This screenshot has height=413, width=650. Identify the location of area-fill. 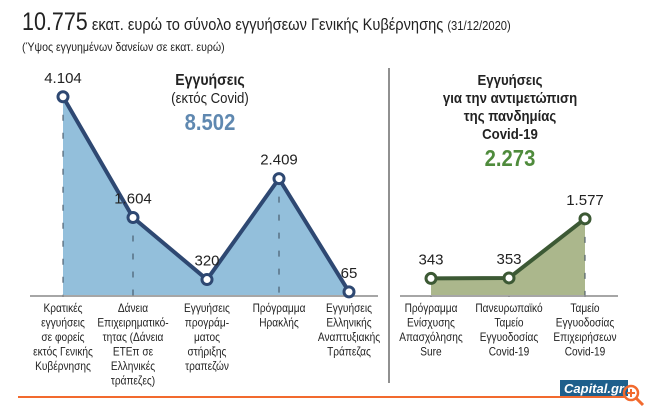
(508, 256).